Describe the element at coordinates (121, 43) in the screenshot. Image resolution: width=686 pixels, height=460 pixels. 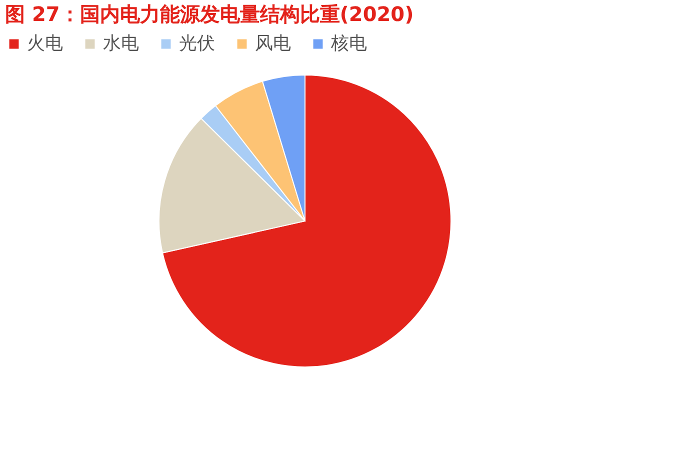
I see `legend-label: 水电` at that location.